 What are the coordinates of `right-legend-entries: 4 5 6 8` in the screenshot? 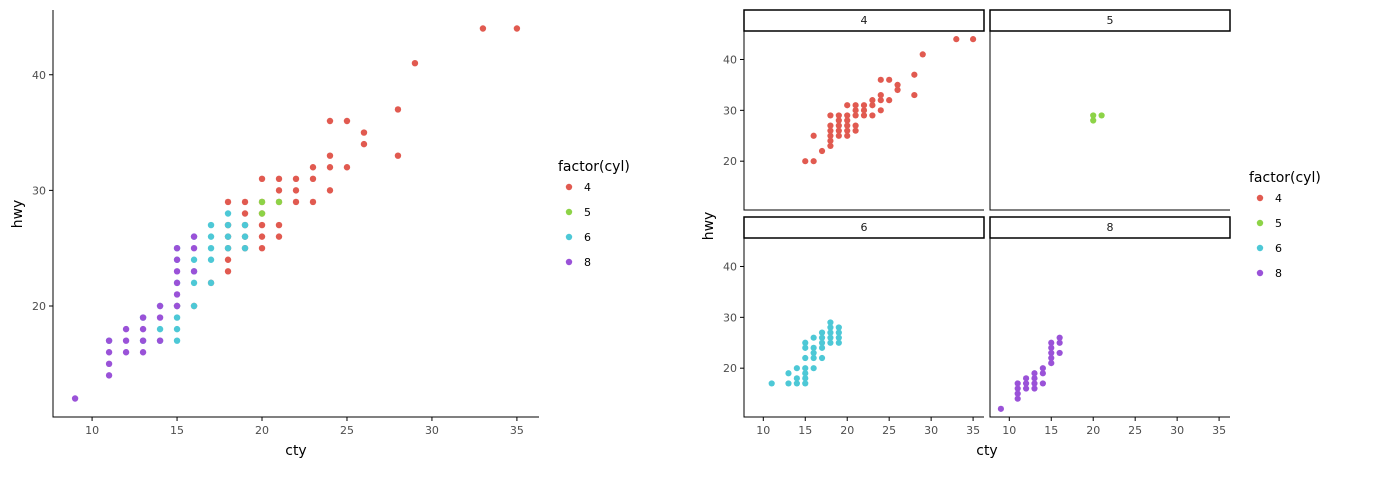 It's located at (1269, 236).